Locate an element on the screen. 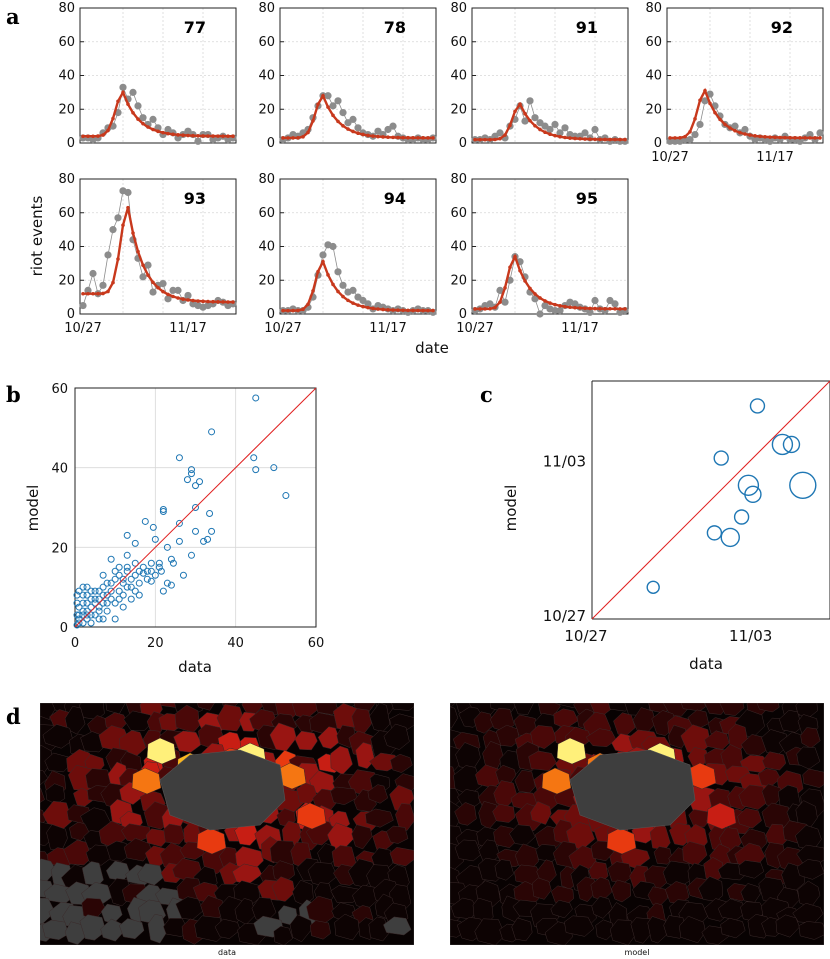  subplot-92: 0 20 40 60 80 10/27 11/17 92 is located at coordinates (734, 83).